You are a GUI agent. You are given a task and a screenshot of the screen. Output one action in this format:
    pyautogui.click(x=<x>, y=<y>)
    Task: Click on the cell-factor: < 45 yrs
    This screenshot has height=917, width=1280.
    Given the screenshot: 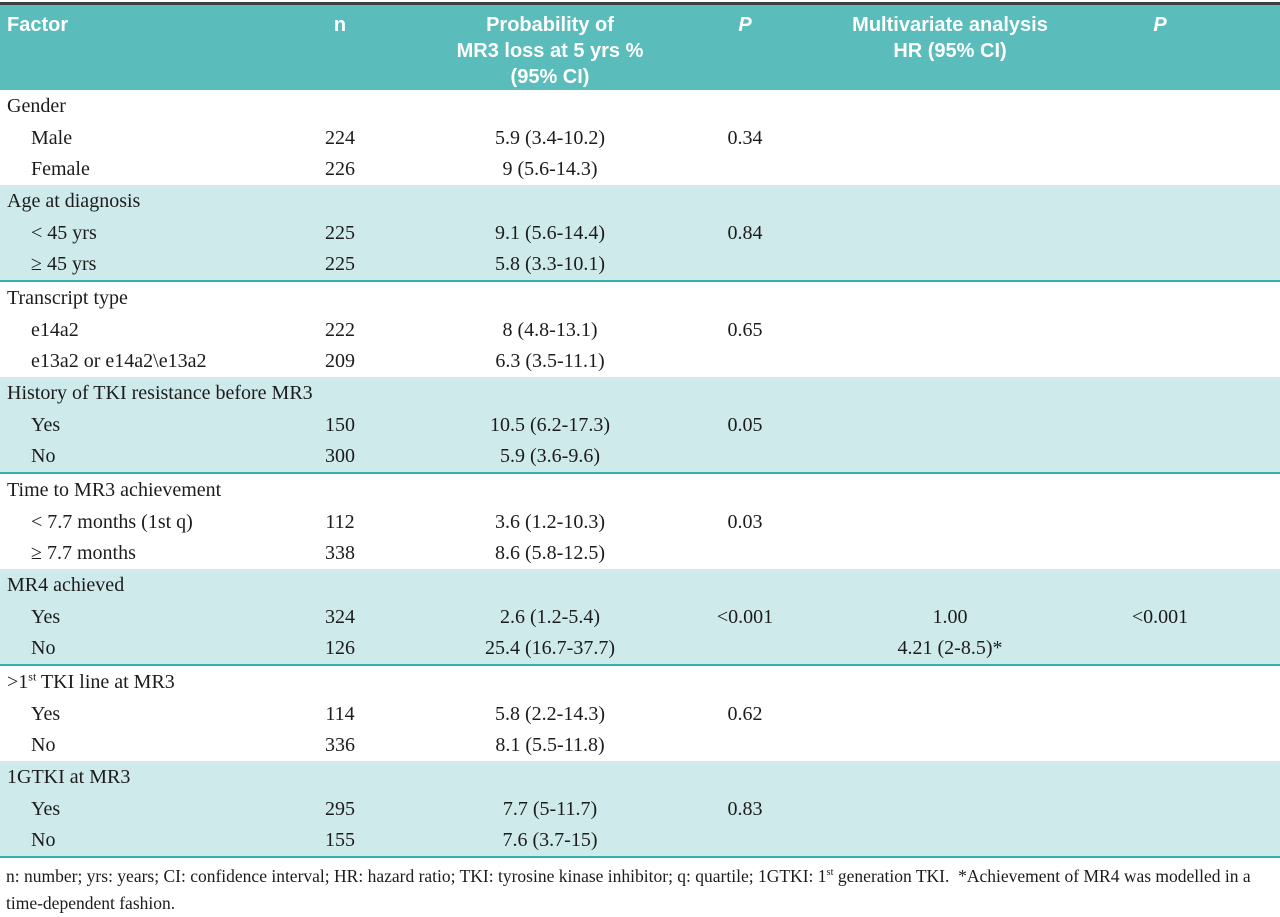 What is the action you would take?
    pyautogui.click(x=140, y=233)
    